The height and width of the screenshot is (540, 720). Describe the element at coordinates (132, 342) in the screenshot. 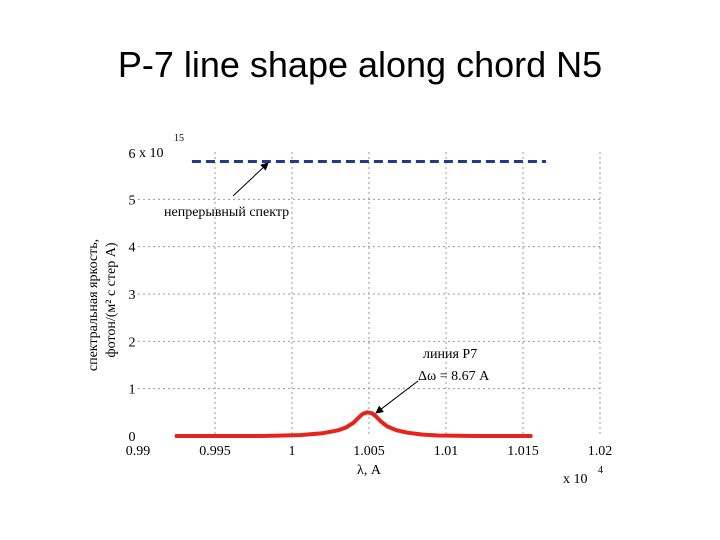

I see `y-tick-label: 2` at that location.